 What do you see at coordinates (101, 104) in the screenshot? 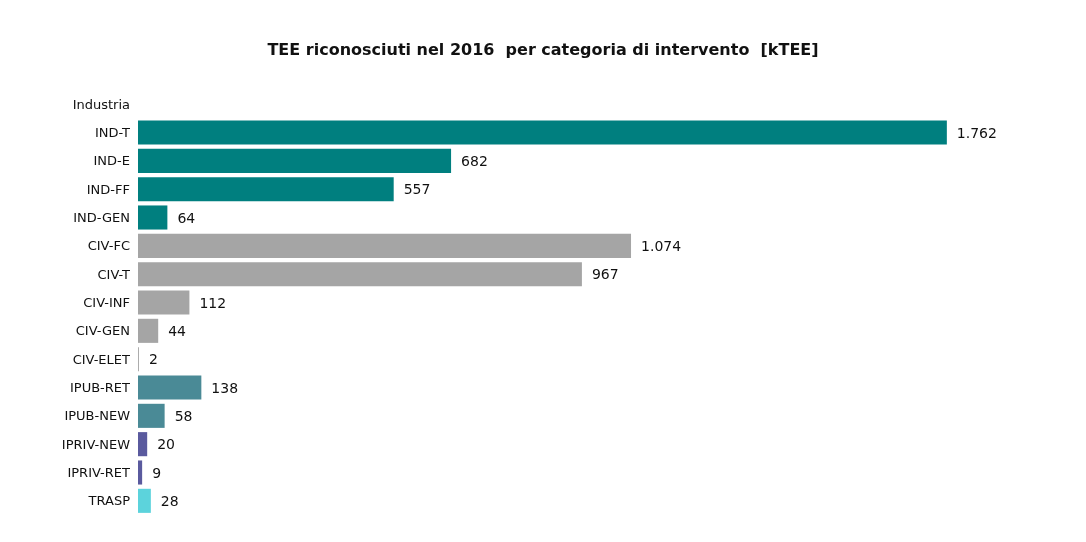
I see `y-tick-label: Industria` at bounding box center [101, 104].